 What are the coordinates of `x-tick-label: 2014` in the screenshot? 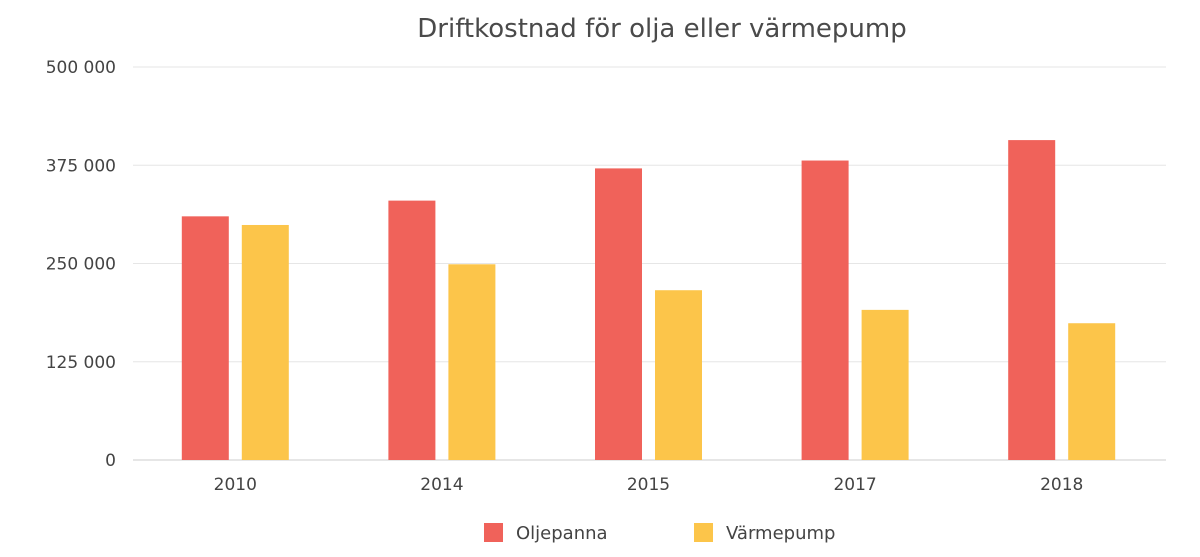 It's located at (441, 485).